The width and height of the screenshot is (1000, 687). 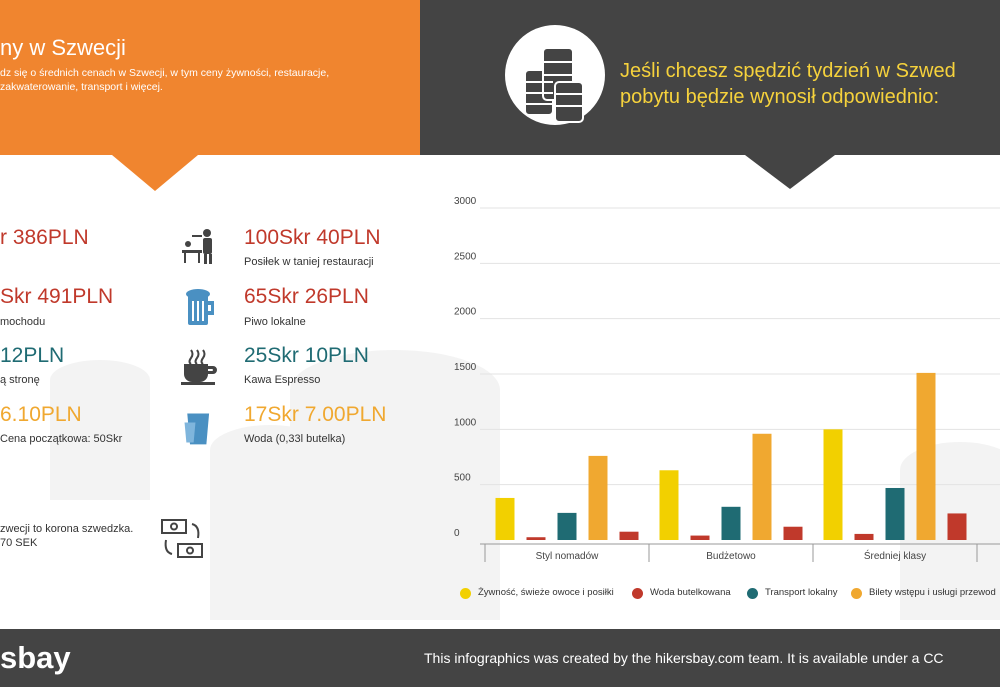 I want to click on price-label-6: Piwo lokalne, so click(x=275, y=322).